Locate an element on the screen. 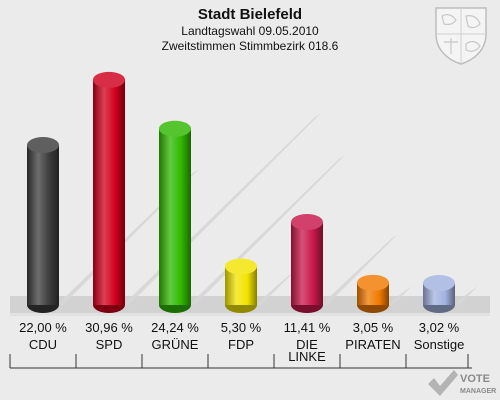  category-label: GRÜNE is located at coordinates (175, 344).